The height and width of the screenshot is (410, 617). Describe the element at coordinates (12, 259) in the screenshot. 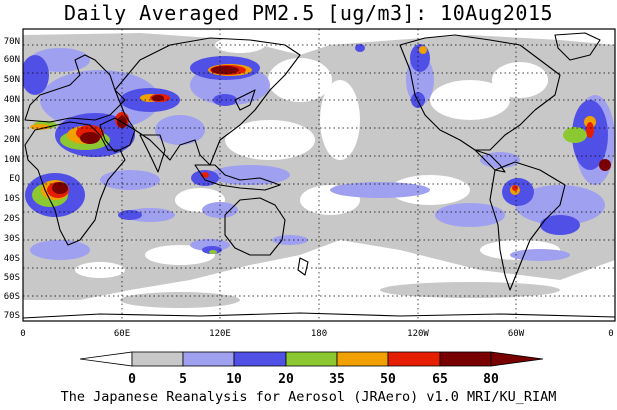

I see `lat-label: 40S` at that location.